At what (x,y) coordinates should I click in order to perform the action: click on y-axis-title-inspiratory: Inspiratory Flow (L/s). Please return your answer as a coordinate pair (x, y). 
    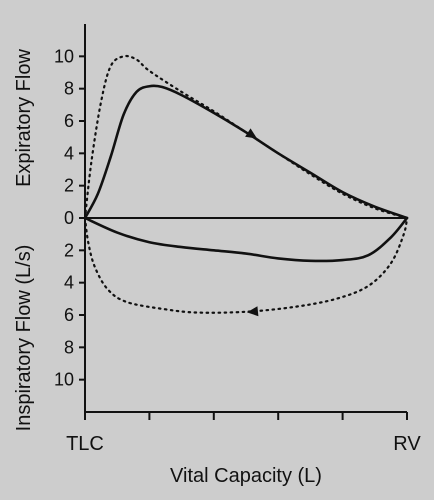
    Looking at the image, I should click on (24, 338).